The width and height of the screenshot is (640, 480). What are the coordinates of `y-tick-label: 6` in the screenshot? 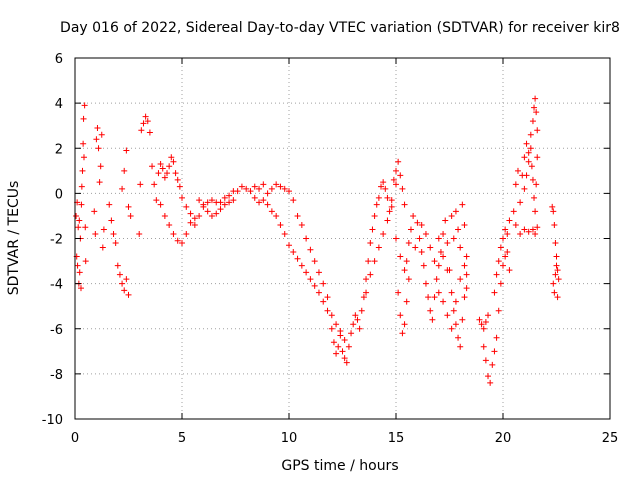 It's located at (59, 59).